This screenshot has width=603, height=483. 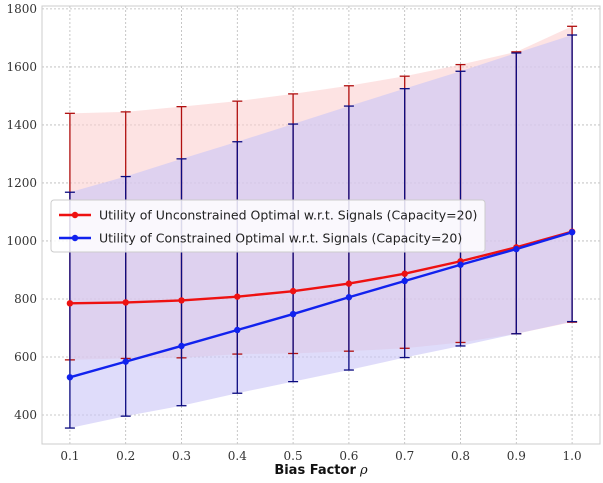 What do you see at coordinates (181, 456) in the screenshot?
I see `x-tick-label: 0.3` at bounding box center [181, 456].